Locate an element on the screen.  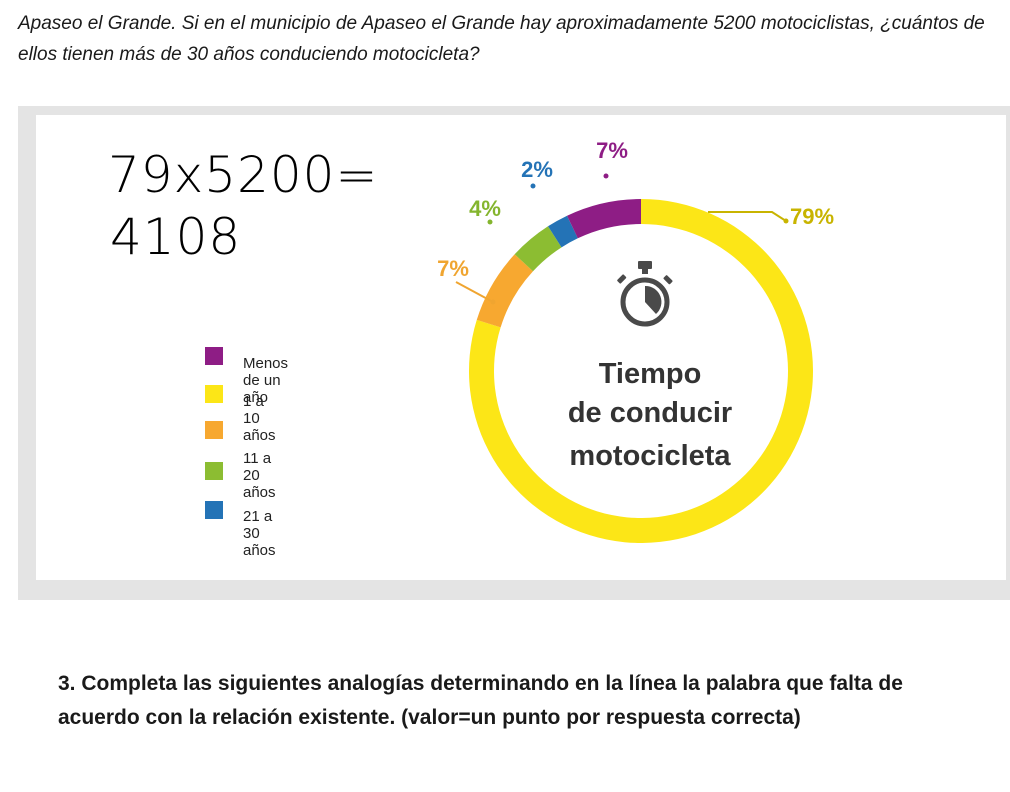
legend-label-4: 21 a 30 años is located at coordinates (259, 533).